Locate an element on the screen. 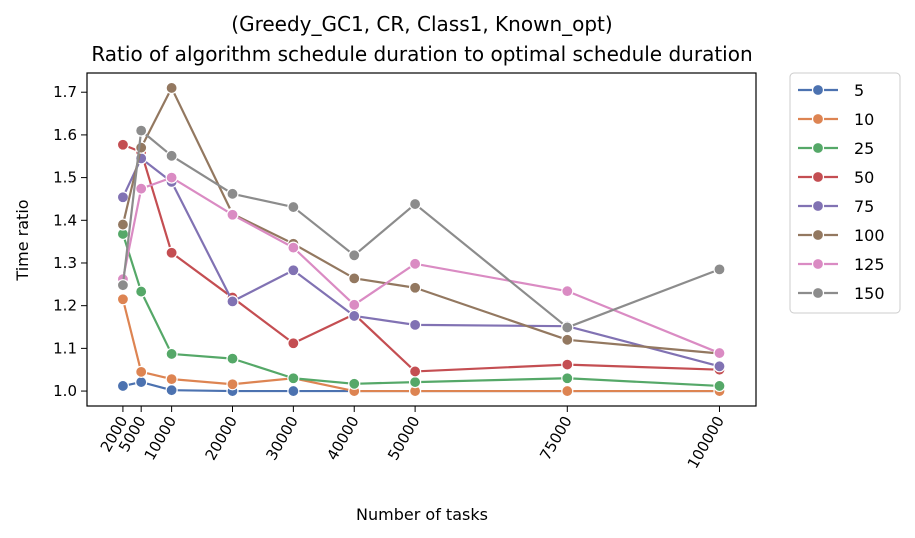 The height and width of the screenshot is (538, 915). y-tick-label: 1.4 is located at coordinates (65, 220).